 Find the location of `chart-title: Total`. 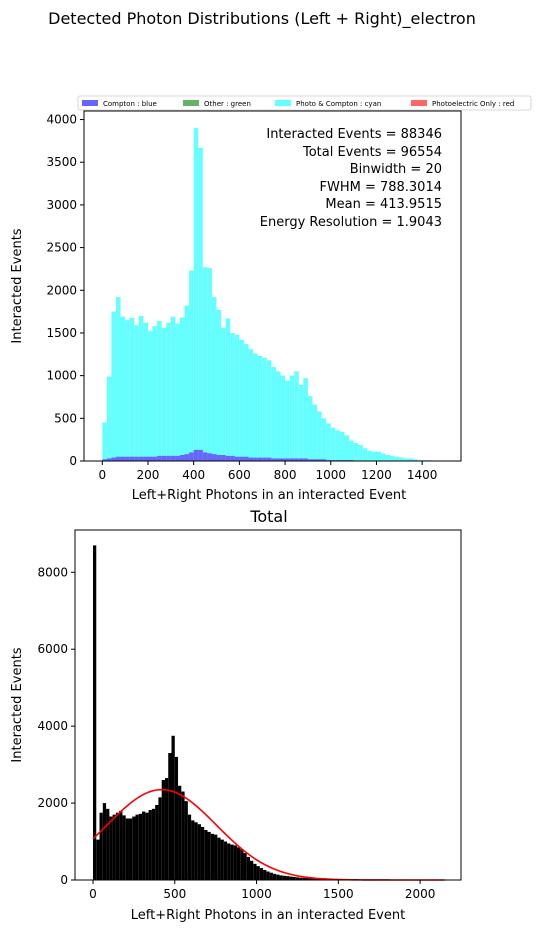

chart-title: Total is located at coordinates (268, 516).